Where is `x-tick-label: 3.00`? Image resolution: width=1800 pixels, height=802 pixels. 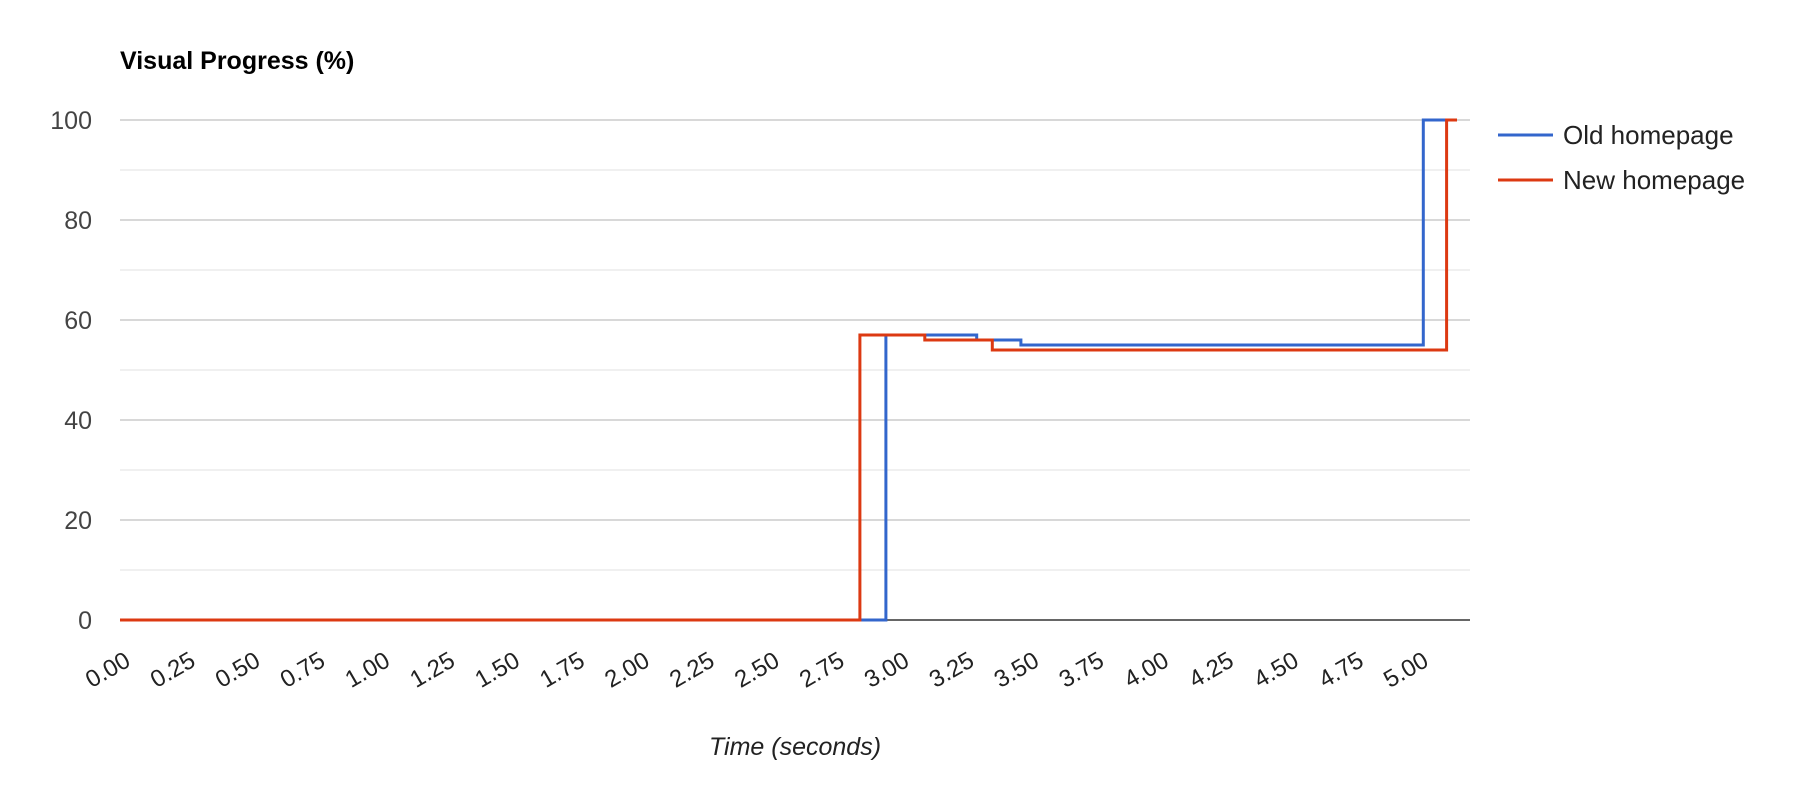
x-tick-label: 3.00 is located at coordinates (887, 670).